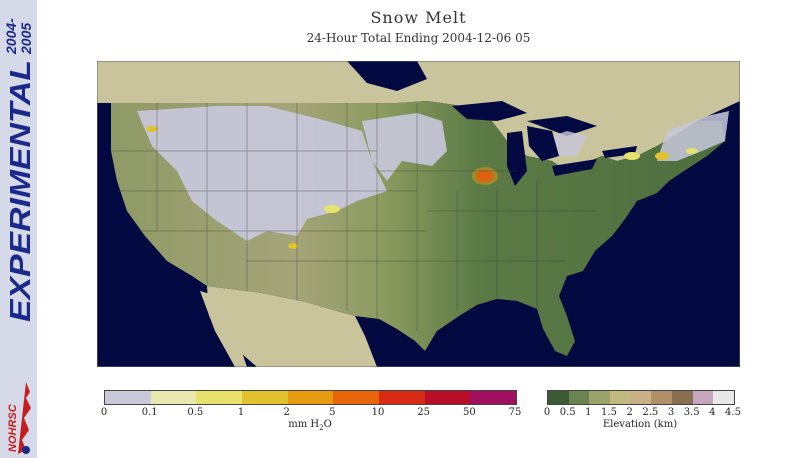  Describe the element at coordinates (149, 412) in the screenshot. I see `snow-melt-tick: 0.1` at that location.